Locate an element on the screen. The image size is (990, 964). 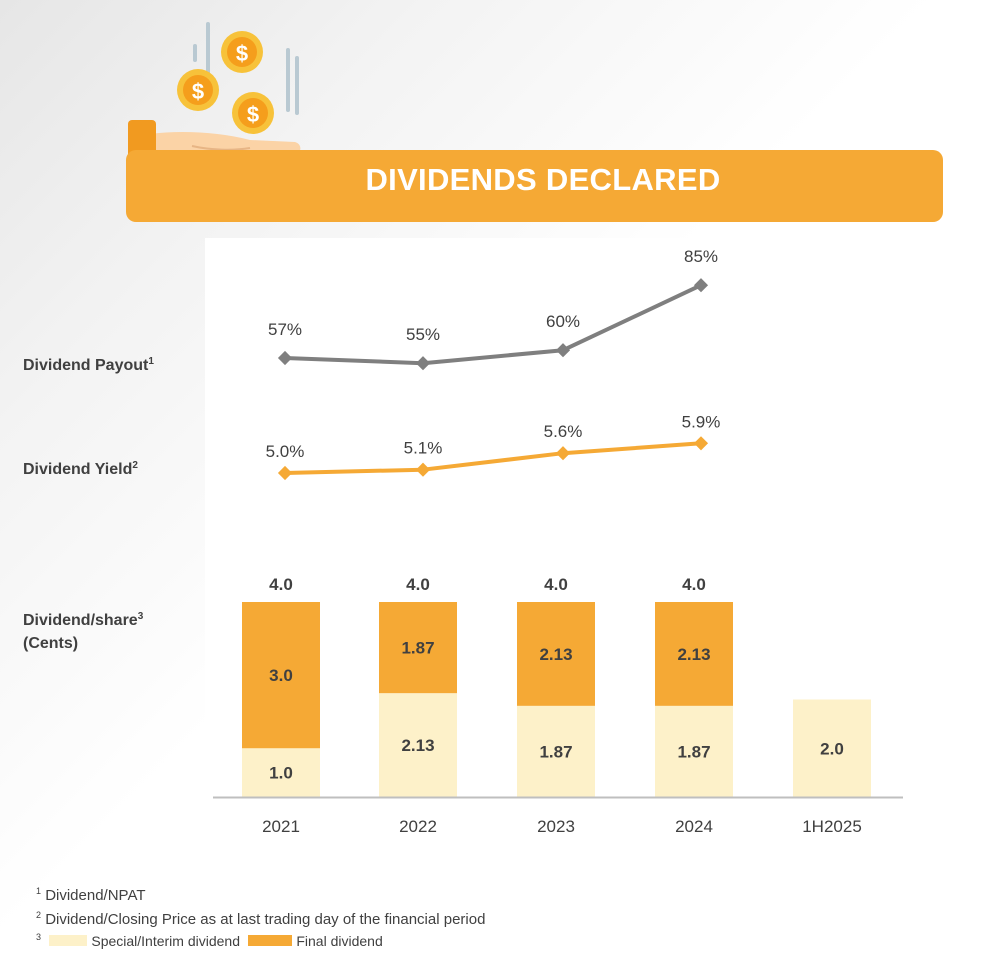
dividend-per-share-unit: (Cents) is located at coordinates (51, 643).